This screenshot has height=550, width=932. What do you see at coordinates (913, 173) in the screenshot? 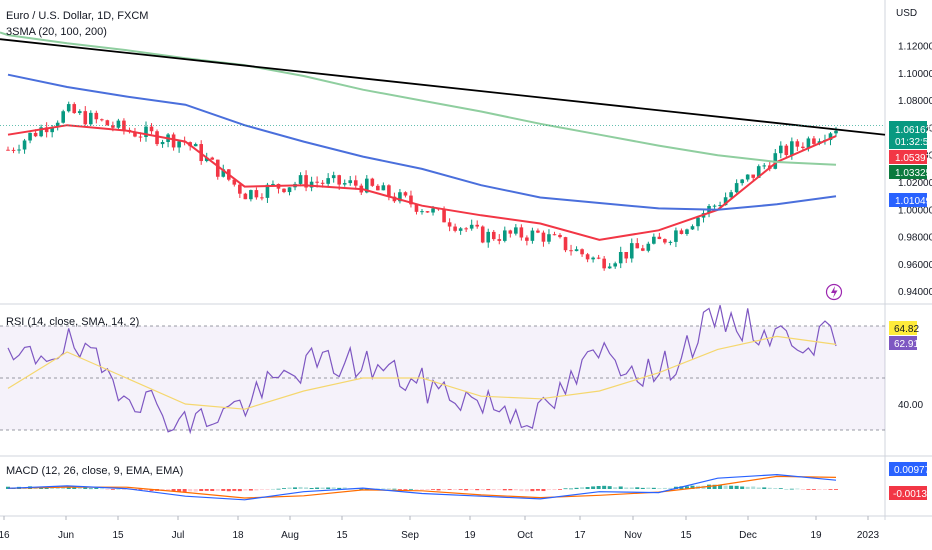
I see `svg-text: 1.03325` at bounding box center [913, 173].